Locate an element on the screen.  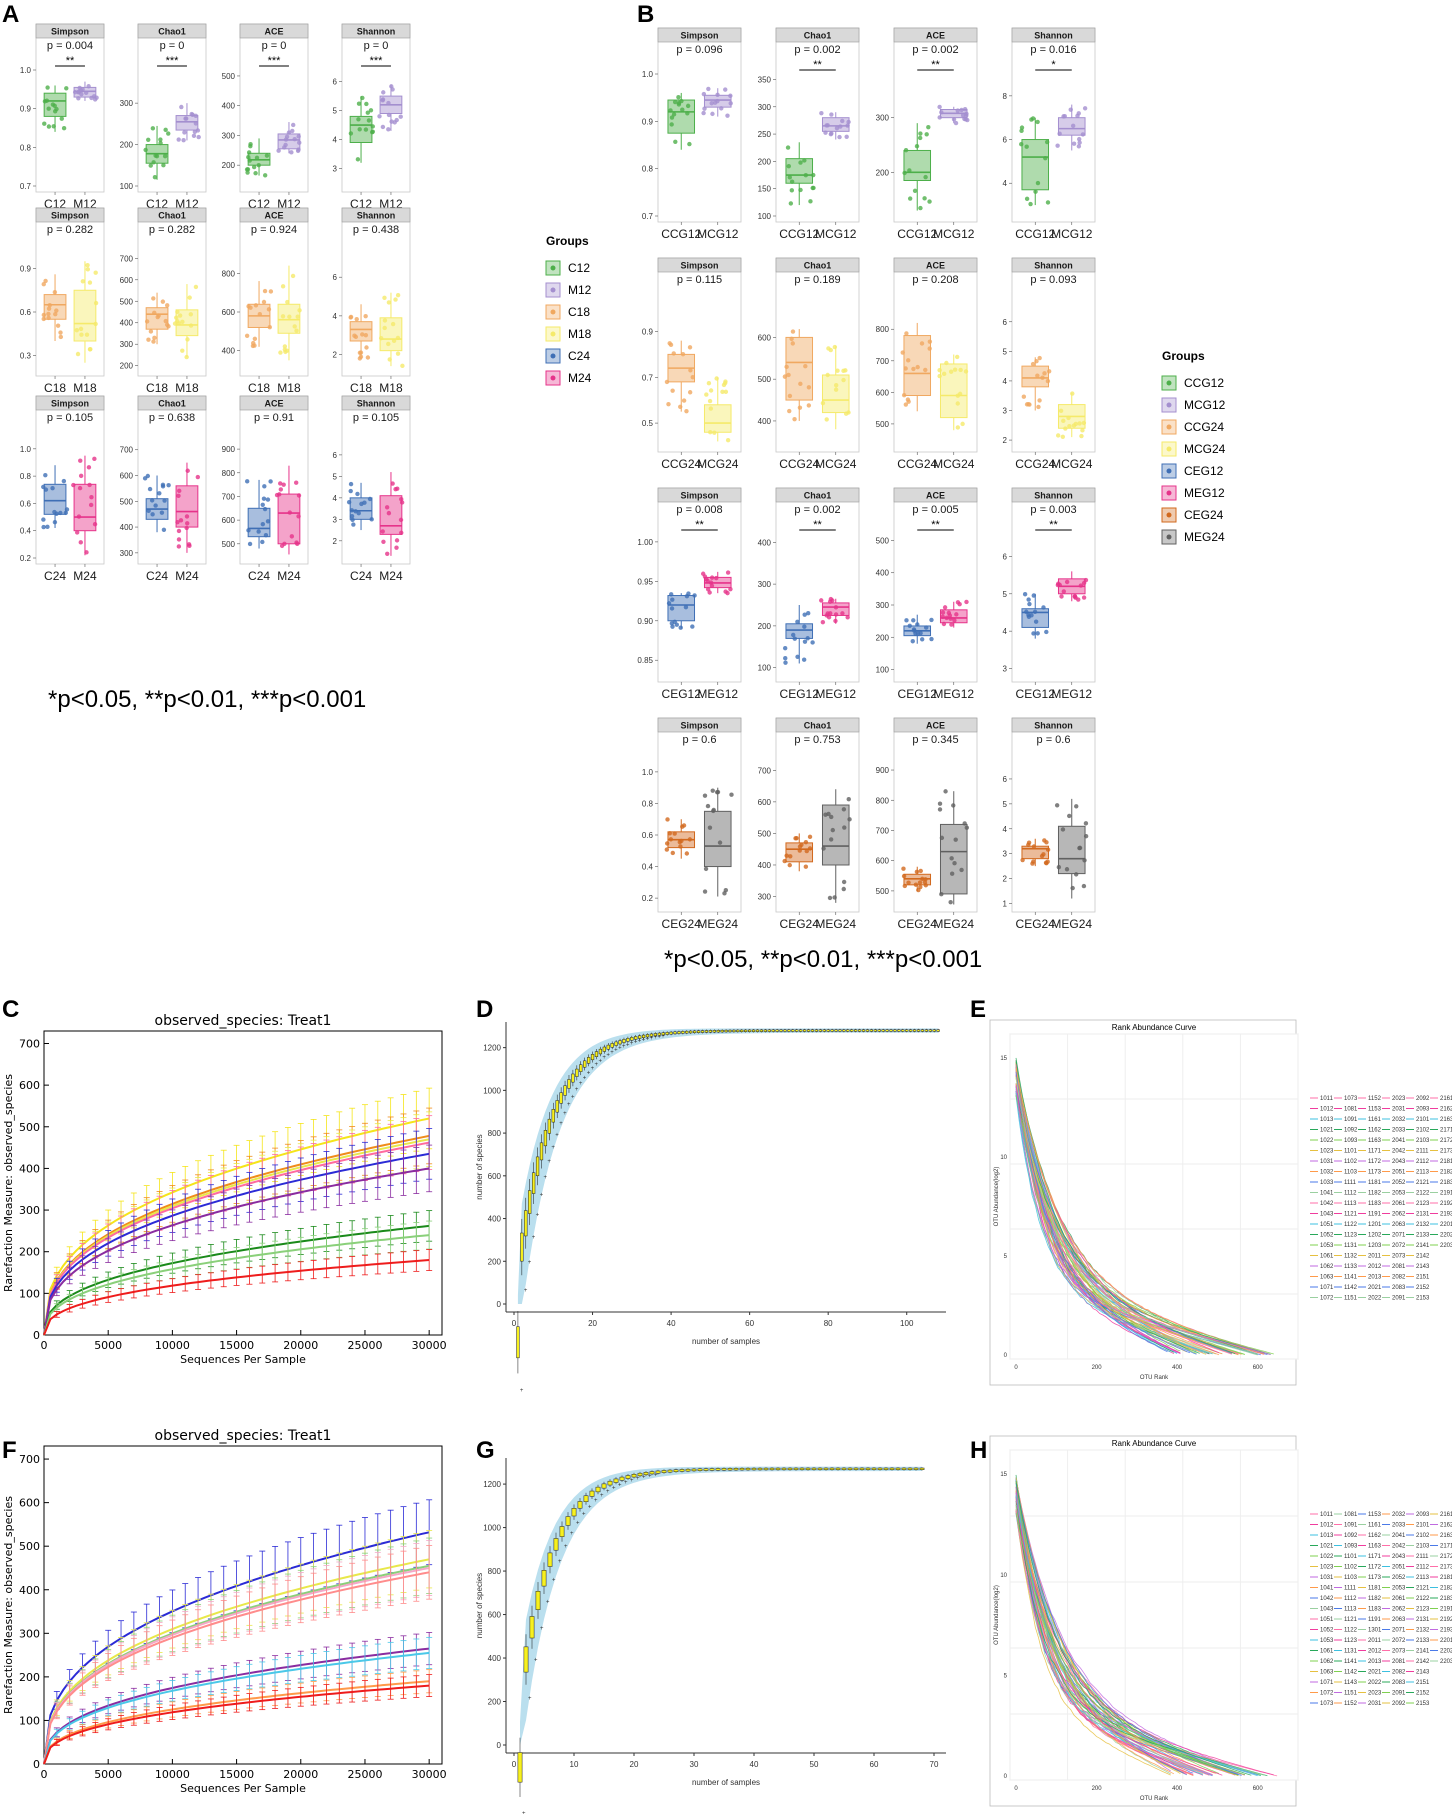
y-tick-label: 800 is located at coordinates (495, 1571).